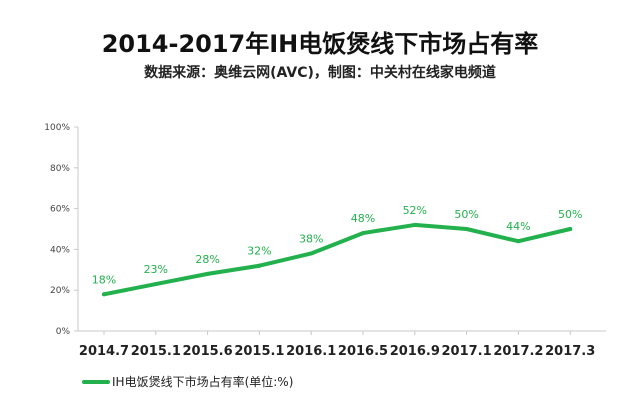  I want to click on data-label: 38%, so click(311, 238).